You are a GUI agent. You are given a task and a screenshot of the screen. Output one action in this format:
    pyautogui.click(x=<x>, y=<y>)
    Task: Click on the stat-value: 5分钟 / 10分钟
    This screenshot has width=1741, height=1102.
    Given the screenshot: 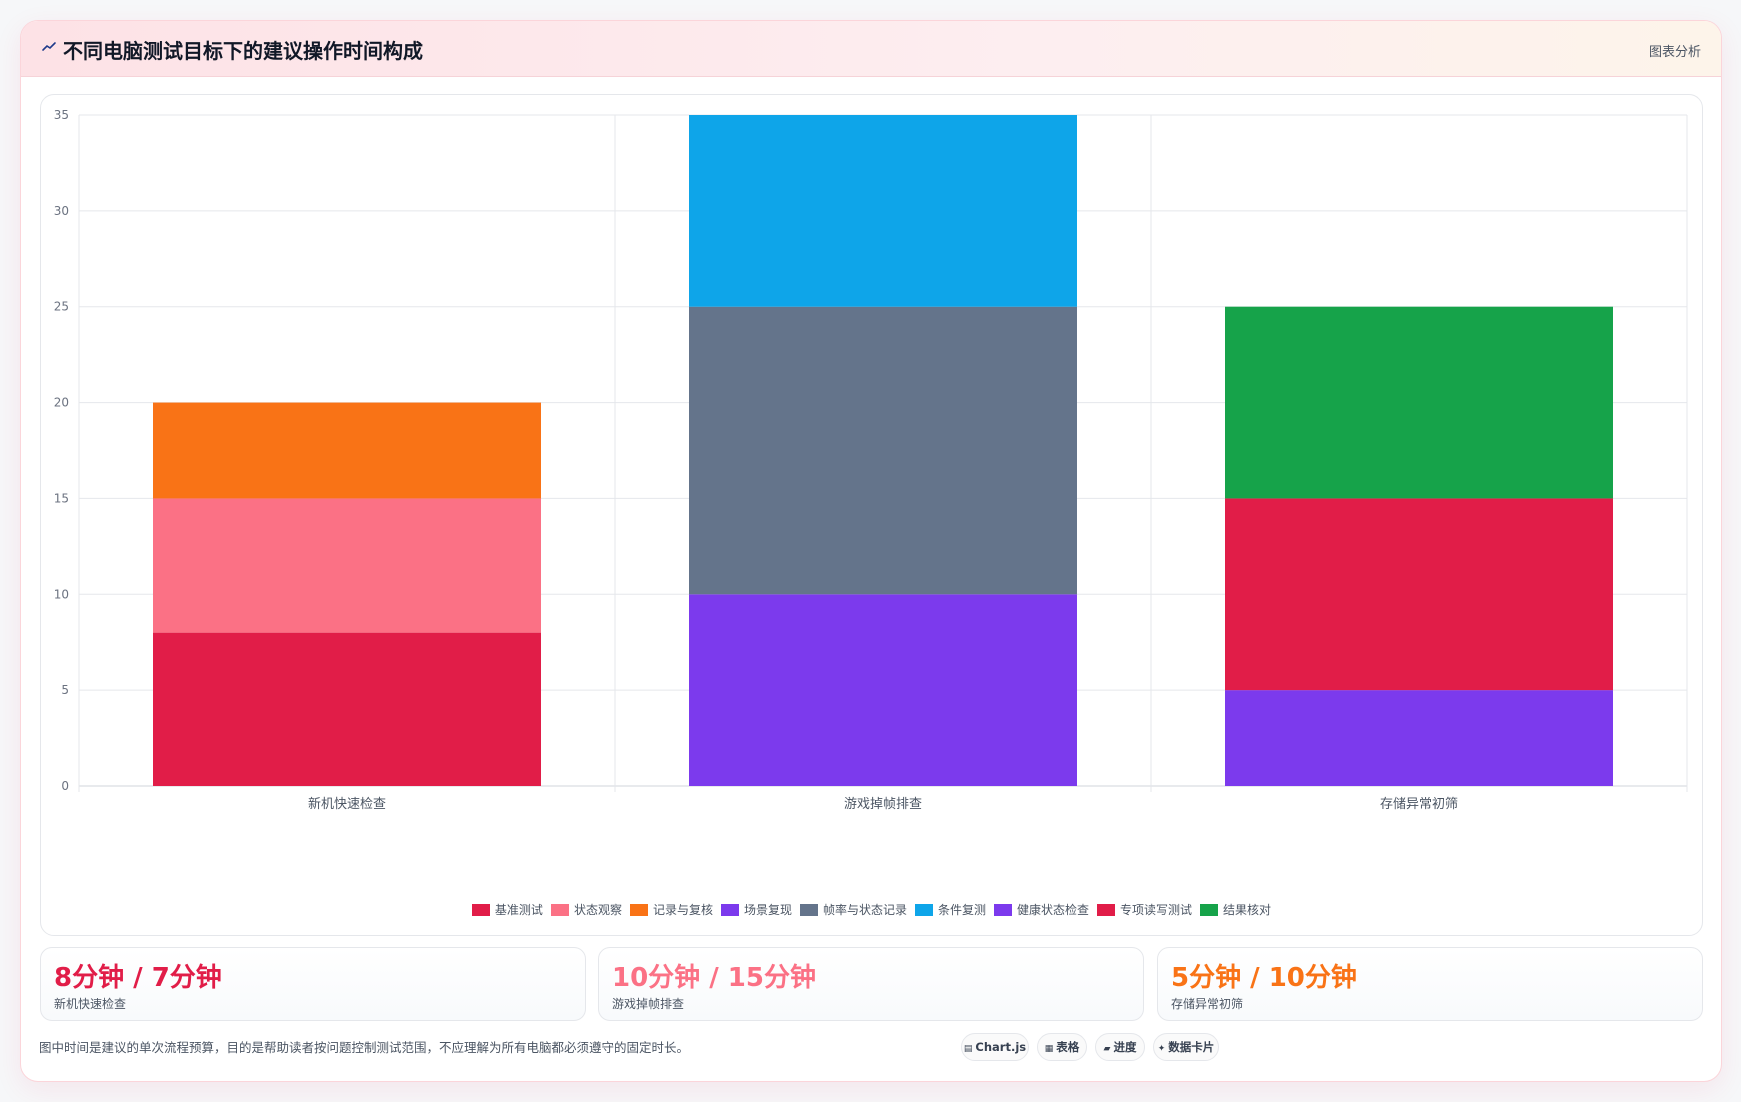 What is the action you would take?
    pyautogui.click(x=1264, y=978)
    